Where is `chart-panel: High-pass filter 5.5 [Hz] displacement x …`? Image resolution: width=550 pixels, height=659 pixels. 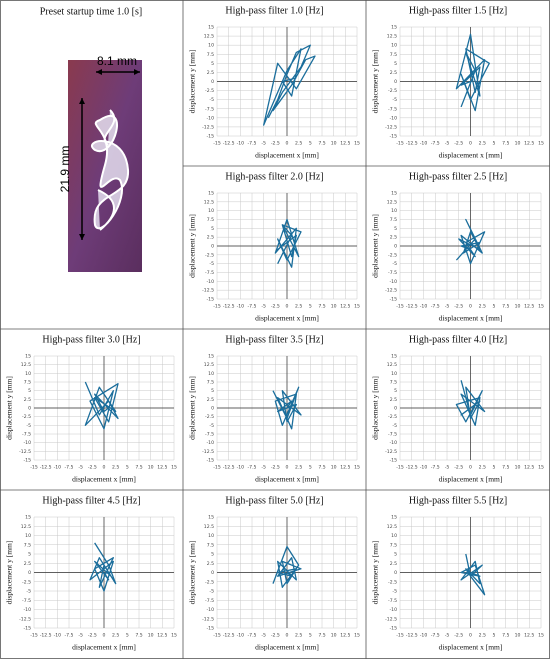 chart-panel: High-pass filter 5.5 [Hz] displacement x … is located at coordinates (457, 573).